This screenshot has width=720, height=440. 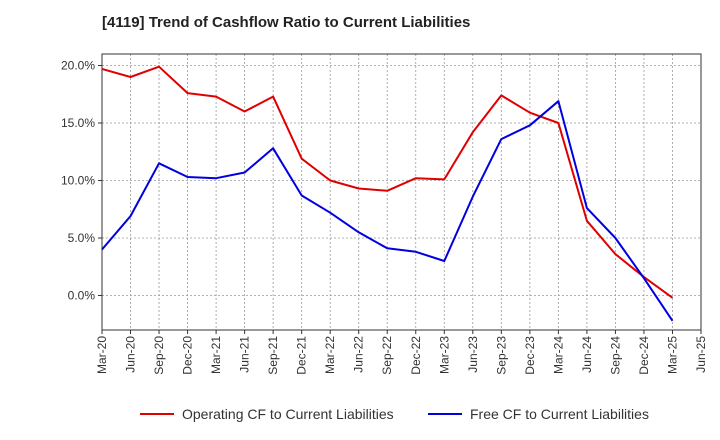 What do you see at coordinates (587, 354) in the screenshot?
I see `x-tick-label: Jun-24` at bounding box center [587, 354].